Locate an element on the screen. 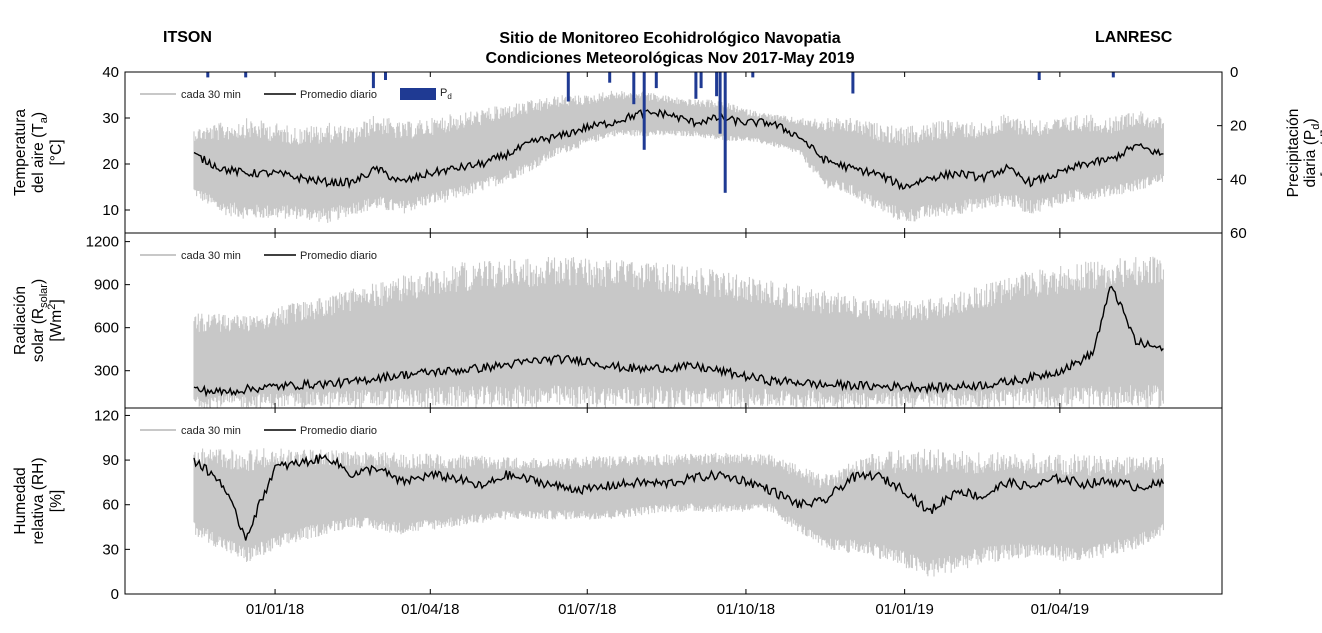  header-left-label: ITSON is located at coordinates (187, 37).